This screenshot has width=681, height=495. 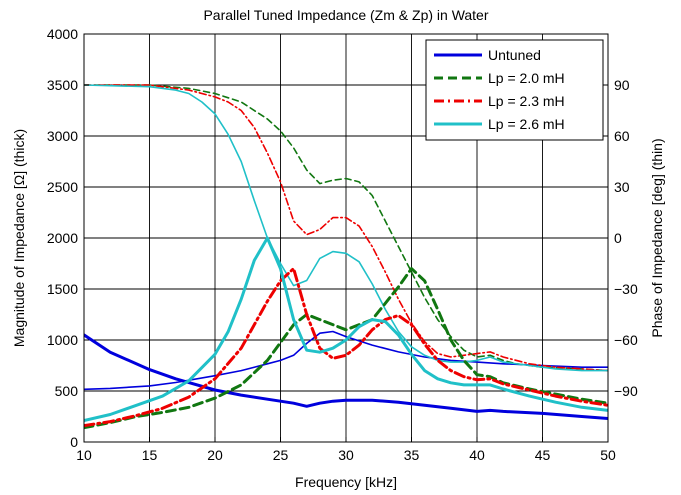 I want to click on y-left-tick-label: 500, so click(x=67, y=391).